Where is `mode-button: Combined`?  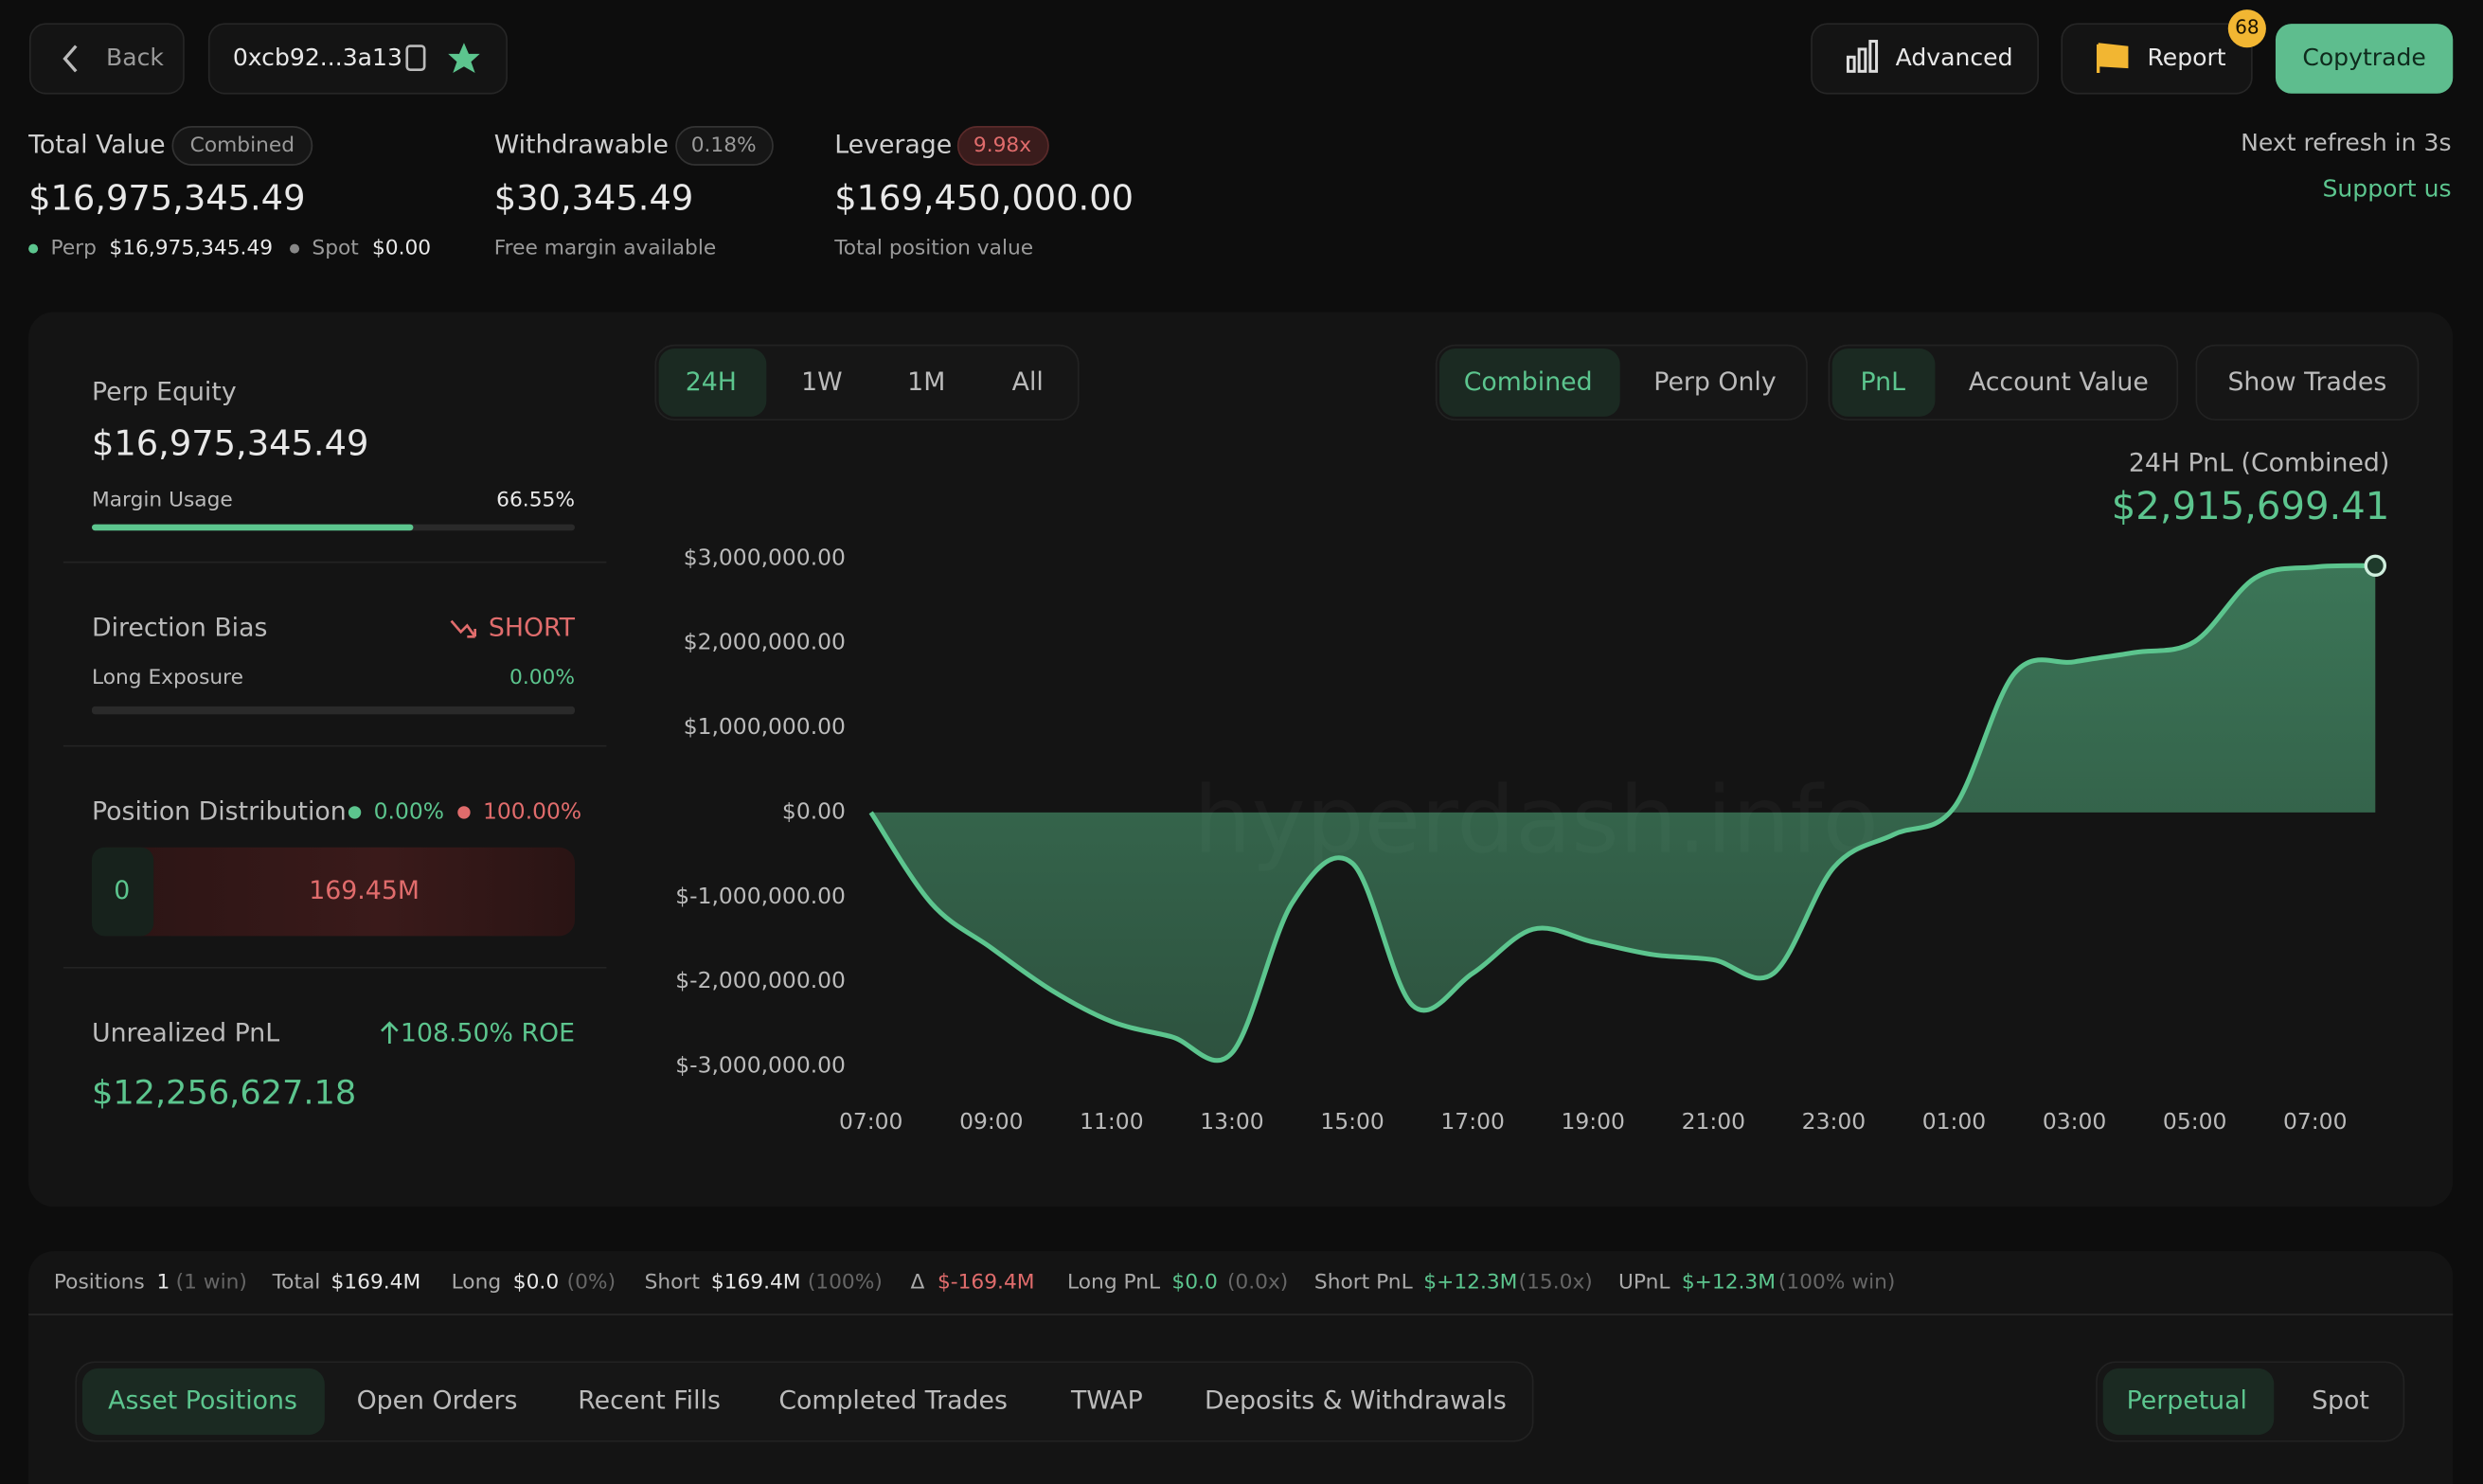 mode-button: Combined is located at coordinates (1528, 382).